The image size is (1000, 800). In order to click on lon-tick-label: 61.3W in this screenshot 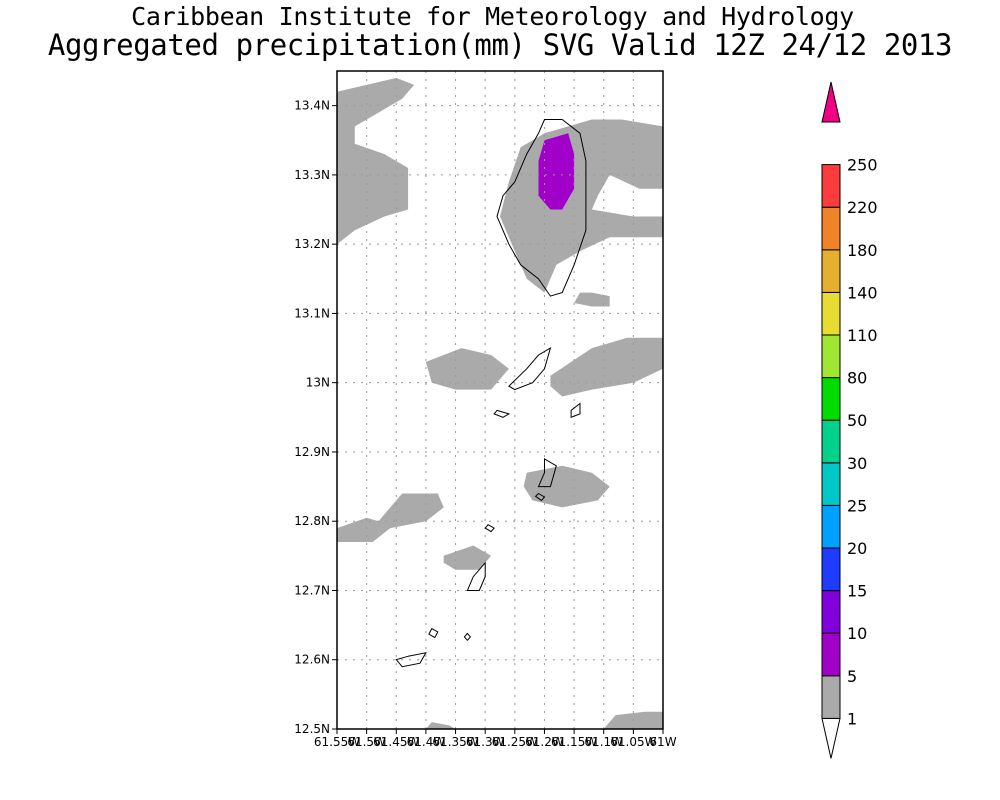, I will do `click(485, 742)`.